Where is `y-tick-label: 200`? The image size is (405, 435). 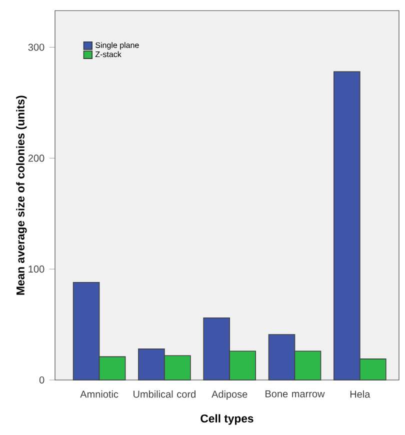
y-tick-label: 200 is located at coordinates (36, 158).